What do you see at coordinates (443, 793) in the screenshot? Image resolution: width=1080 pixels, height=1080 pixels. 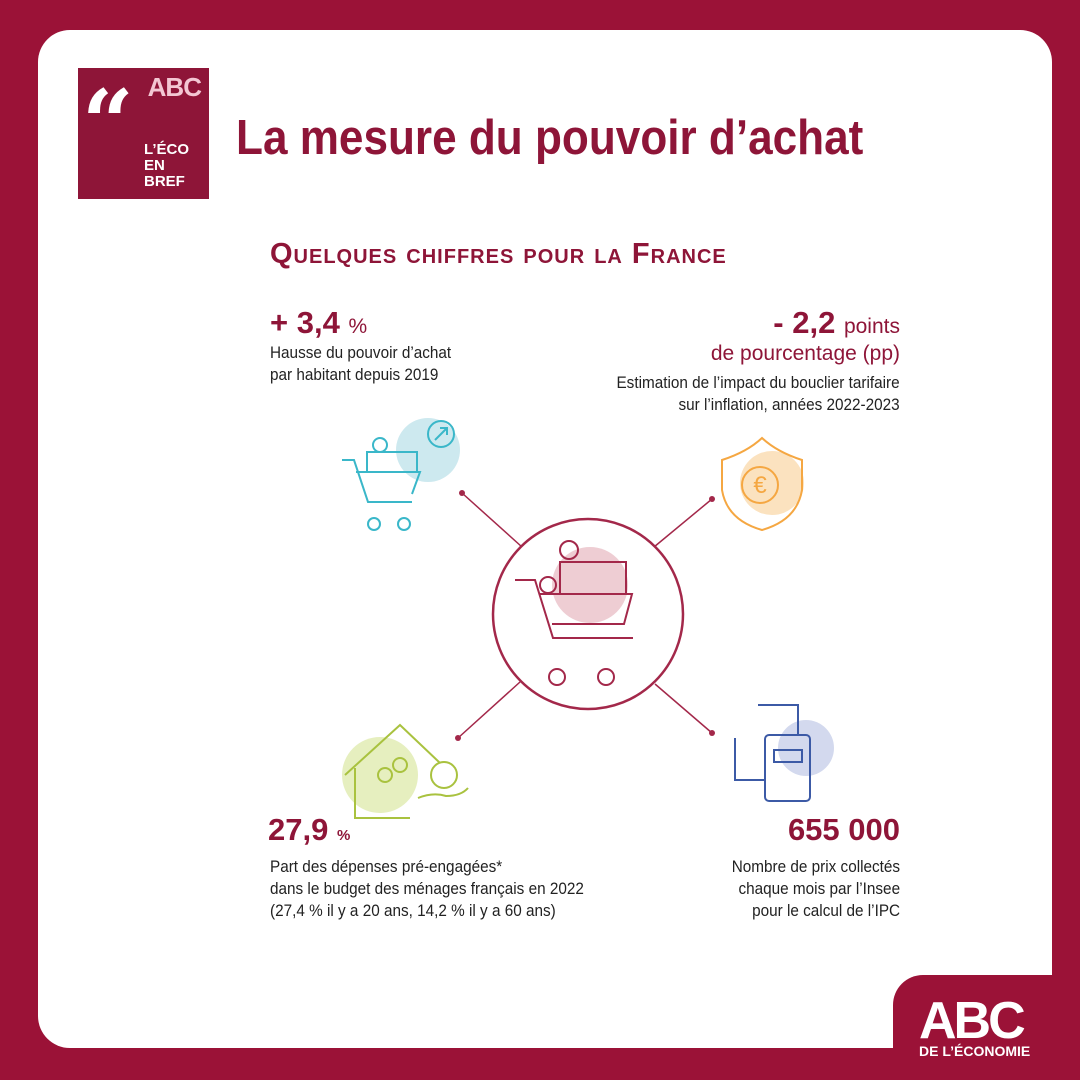 I see `hand` at bounding box center [443, 793].